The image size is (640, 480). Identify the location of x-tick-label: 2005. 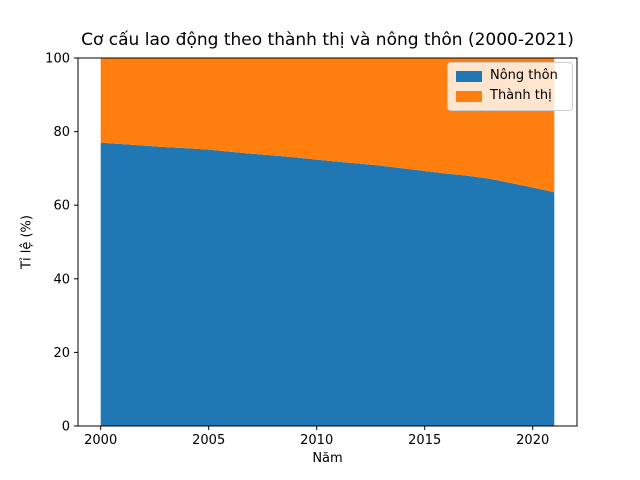
(208, 440).